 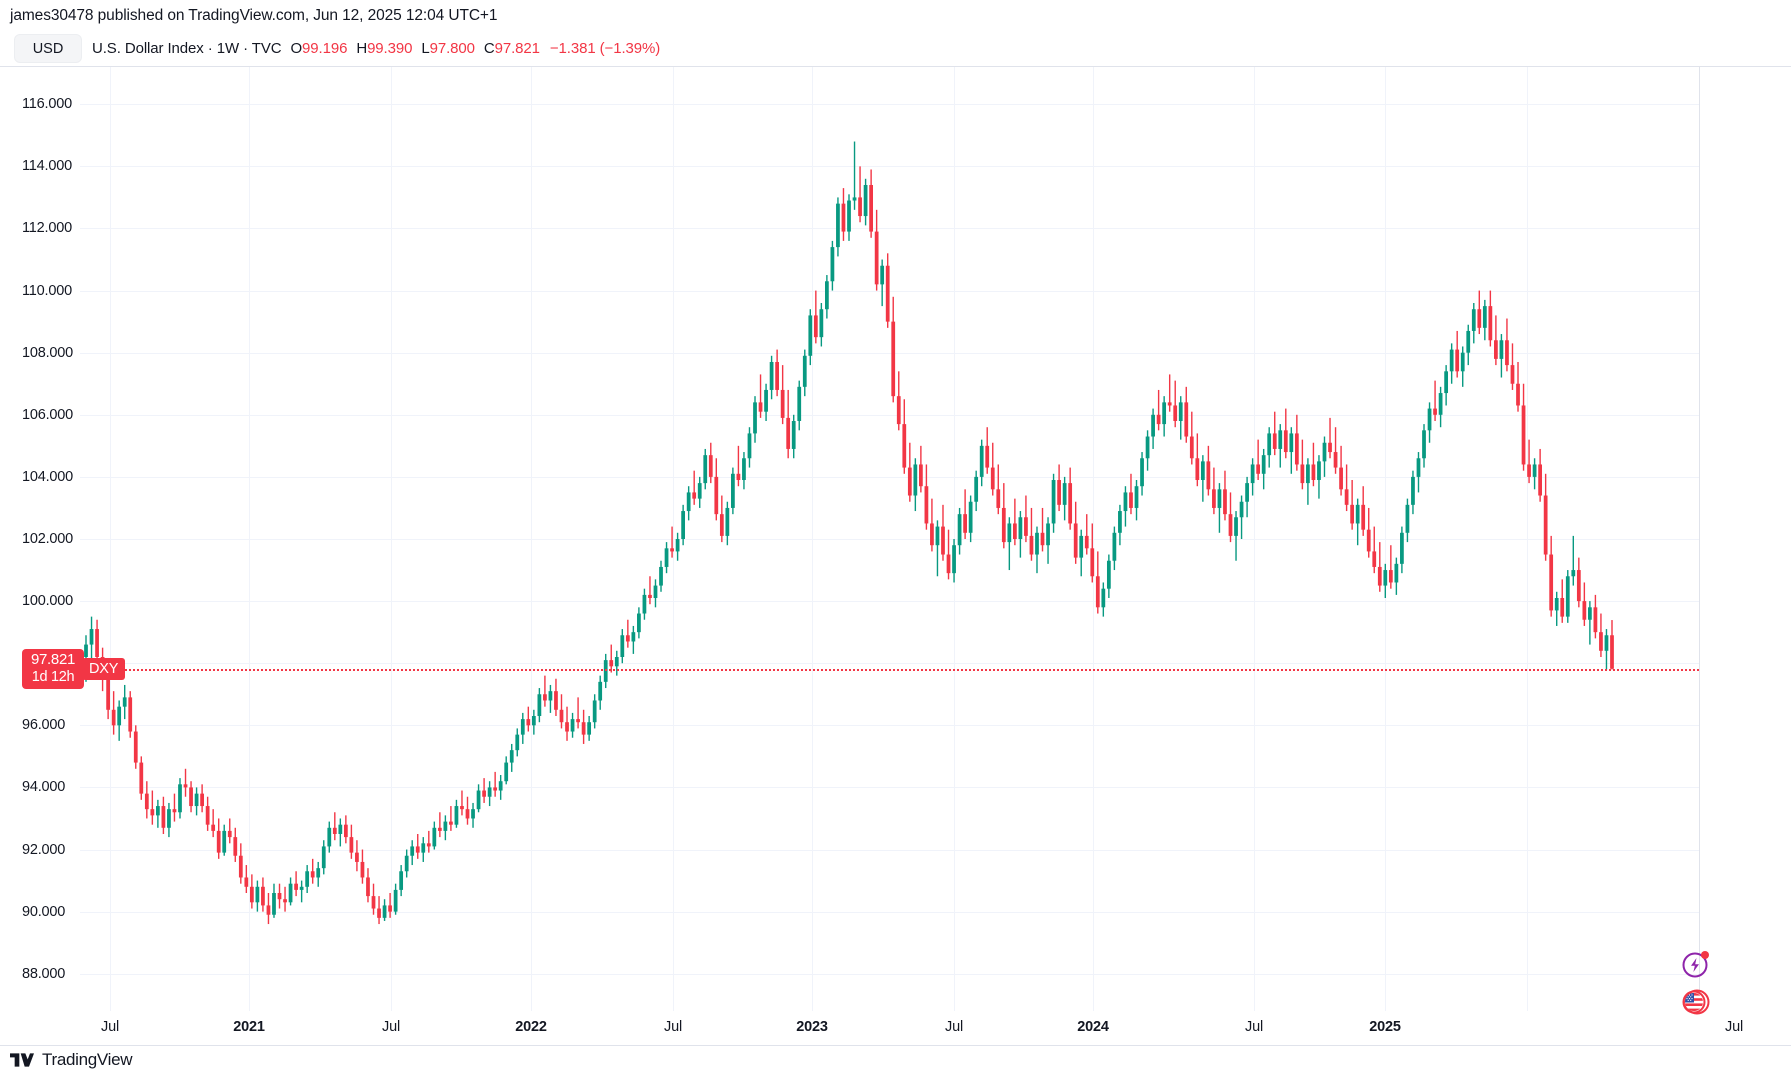 I want to click on price-axis-tick: 102.000, so click(x=48, y=539).